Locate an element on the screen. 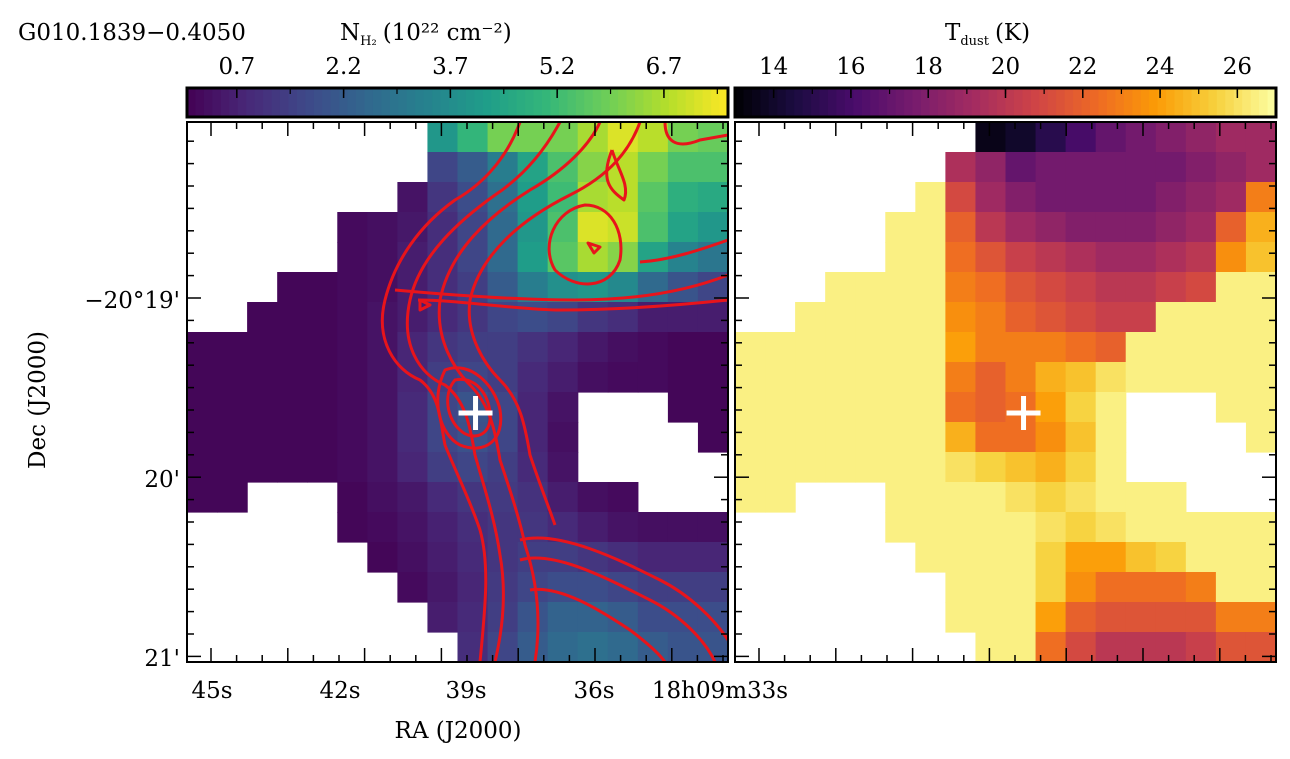 The width and height of the screenshot is (1290, 759). contour-line is located at coordinates (696, 133).